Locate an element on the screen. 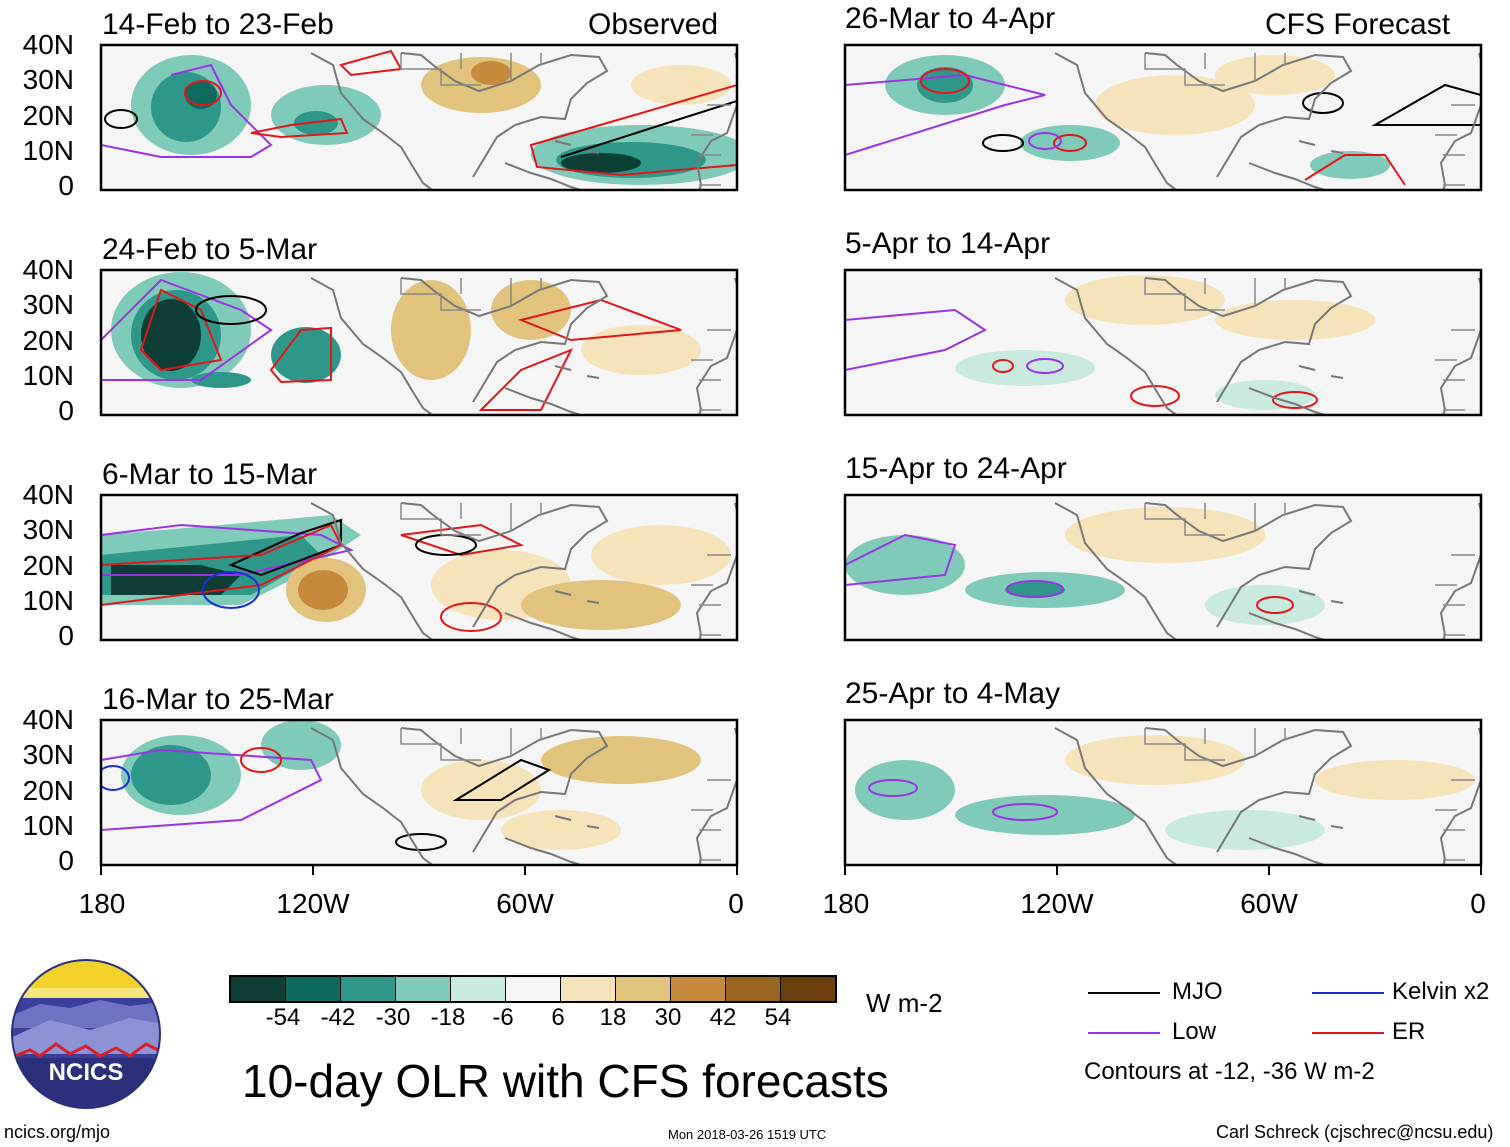 This screenshot has width=1510, height=1147. legend-label-mjo: MJO is located at coordinates (1197, 991).